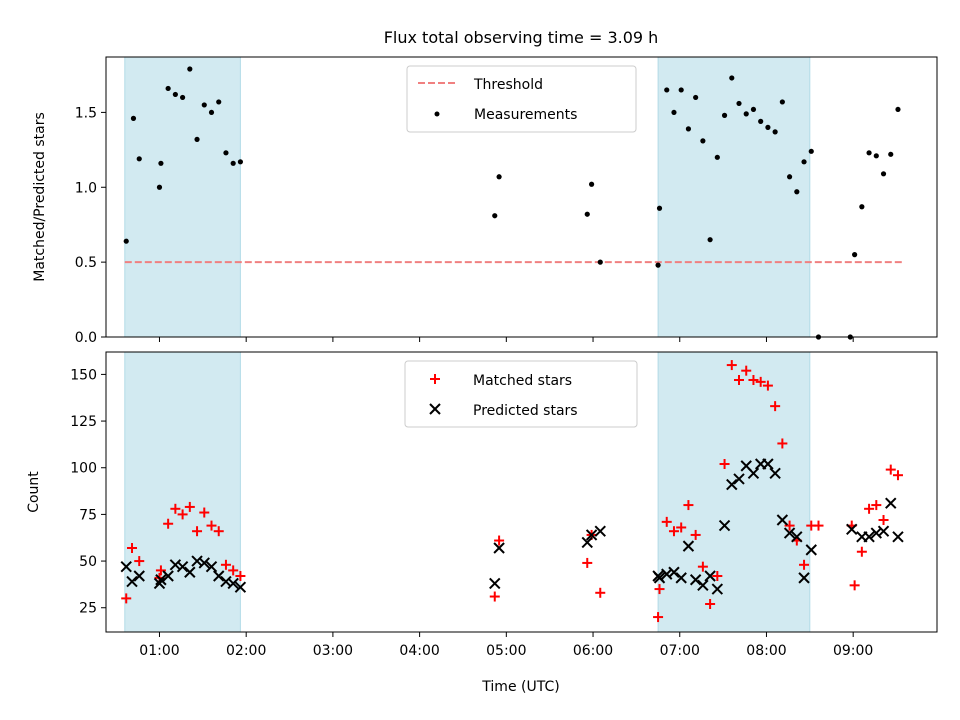  What do you see at coordinates (90, 225) in the screenshot?
I see `top-y-axis: 0.0 0.5 1.0 1.5` at bounding box center [90, 225].